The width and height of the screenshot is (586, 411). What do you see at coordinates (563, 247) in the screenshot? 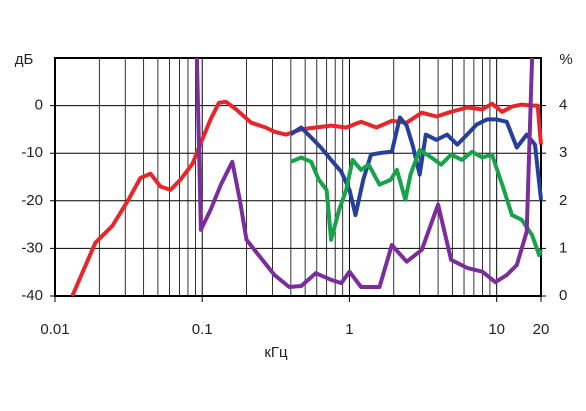
I see `y2-tick-label: 1` at bounding box center [563, 247].